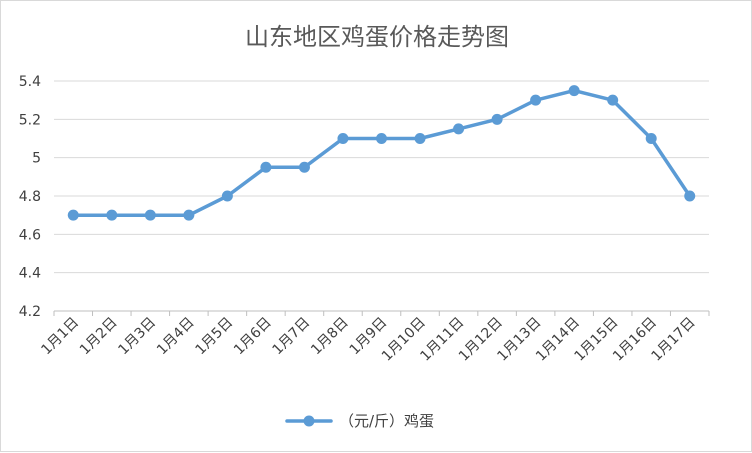 The image size is (752, 453). Describe the element at coordinates (292, 337) in the screenshot. I see `x-tick-label: 1月7日` at that location.